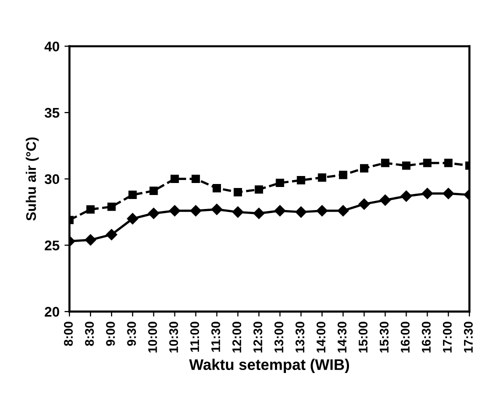  I want to click on x-tick-label: 8:00, so click(68, 334).